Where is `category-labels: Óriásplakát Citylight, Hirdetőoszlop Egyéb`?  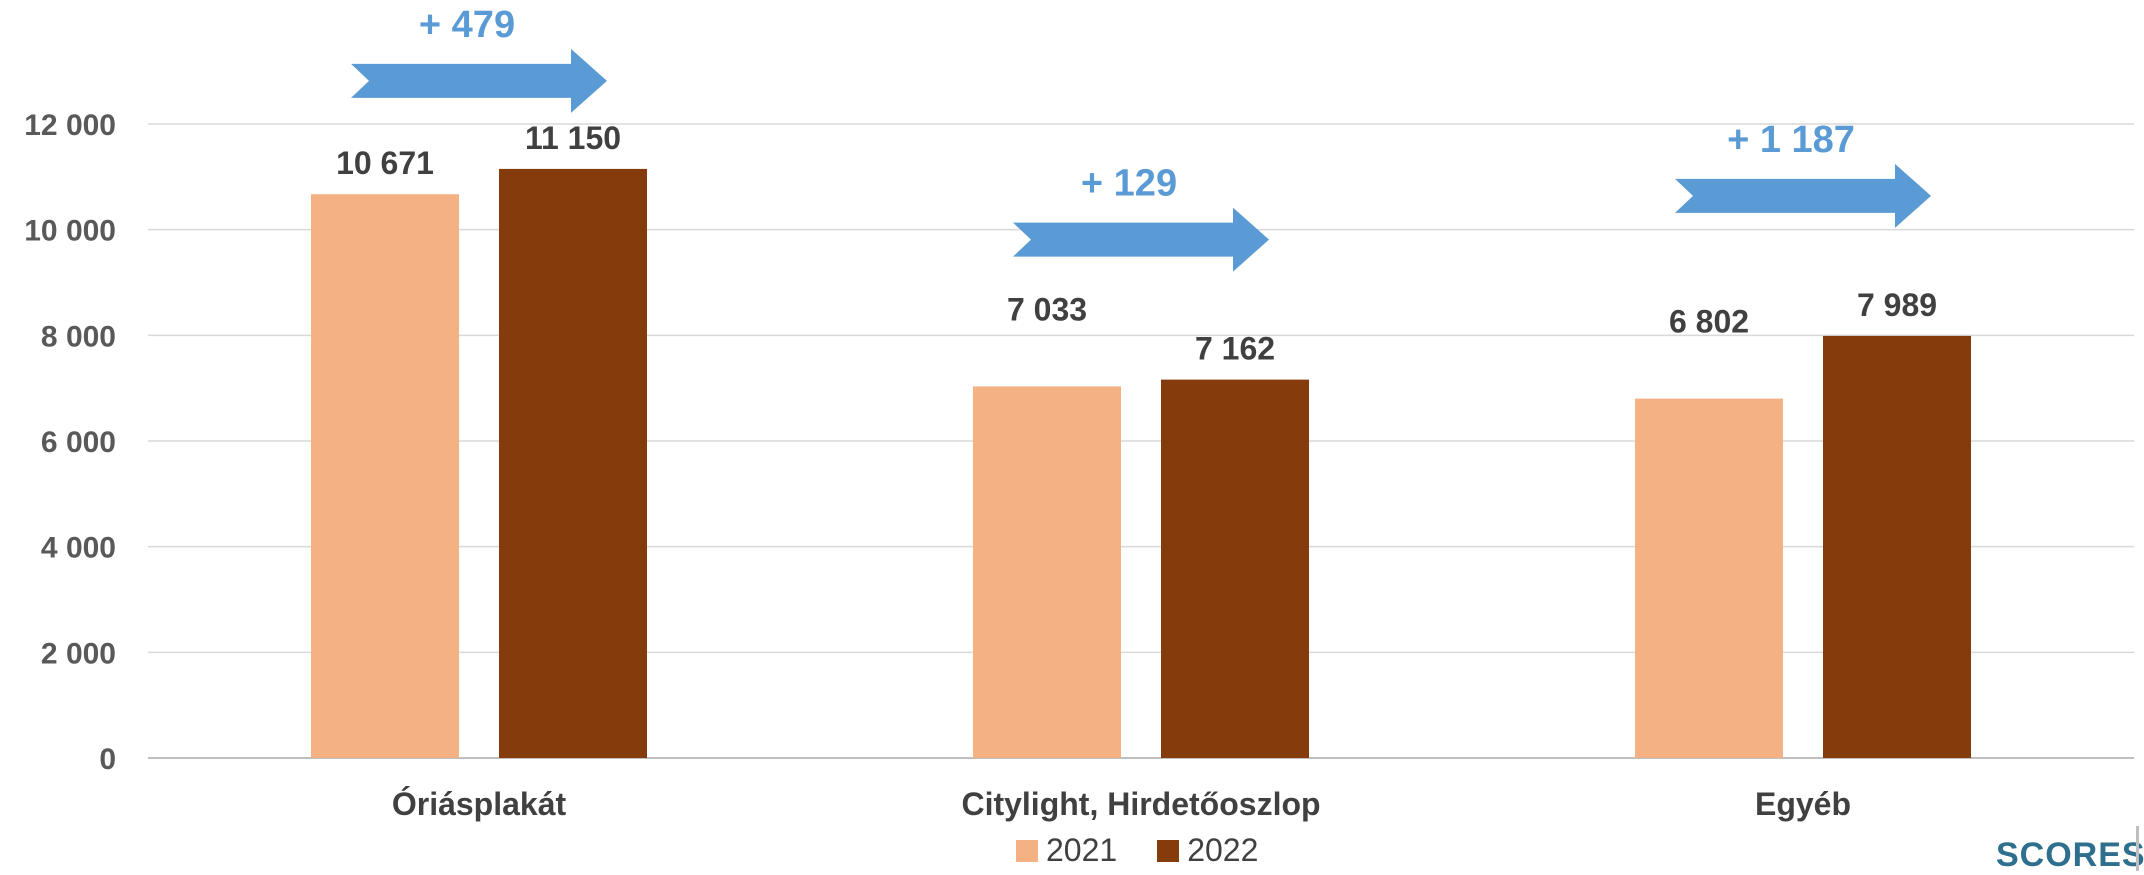 category-labels: Óriásplakát Citylight, Hirdetőoszlop Egyéb is located at coordinates (1121, 804).